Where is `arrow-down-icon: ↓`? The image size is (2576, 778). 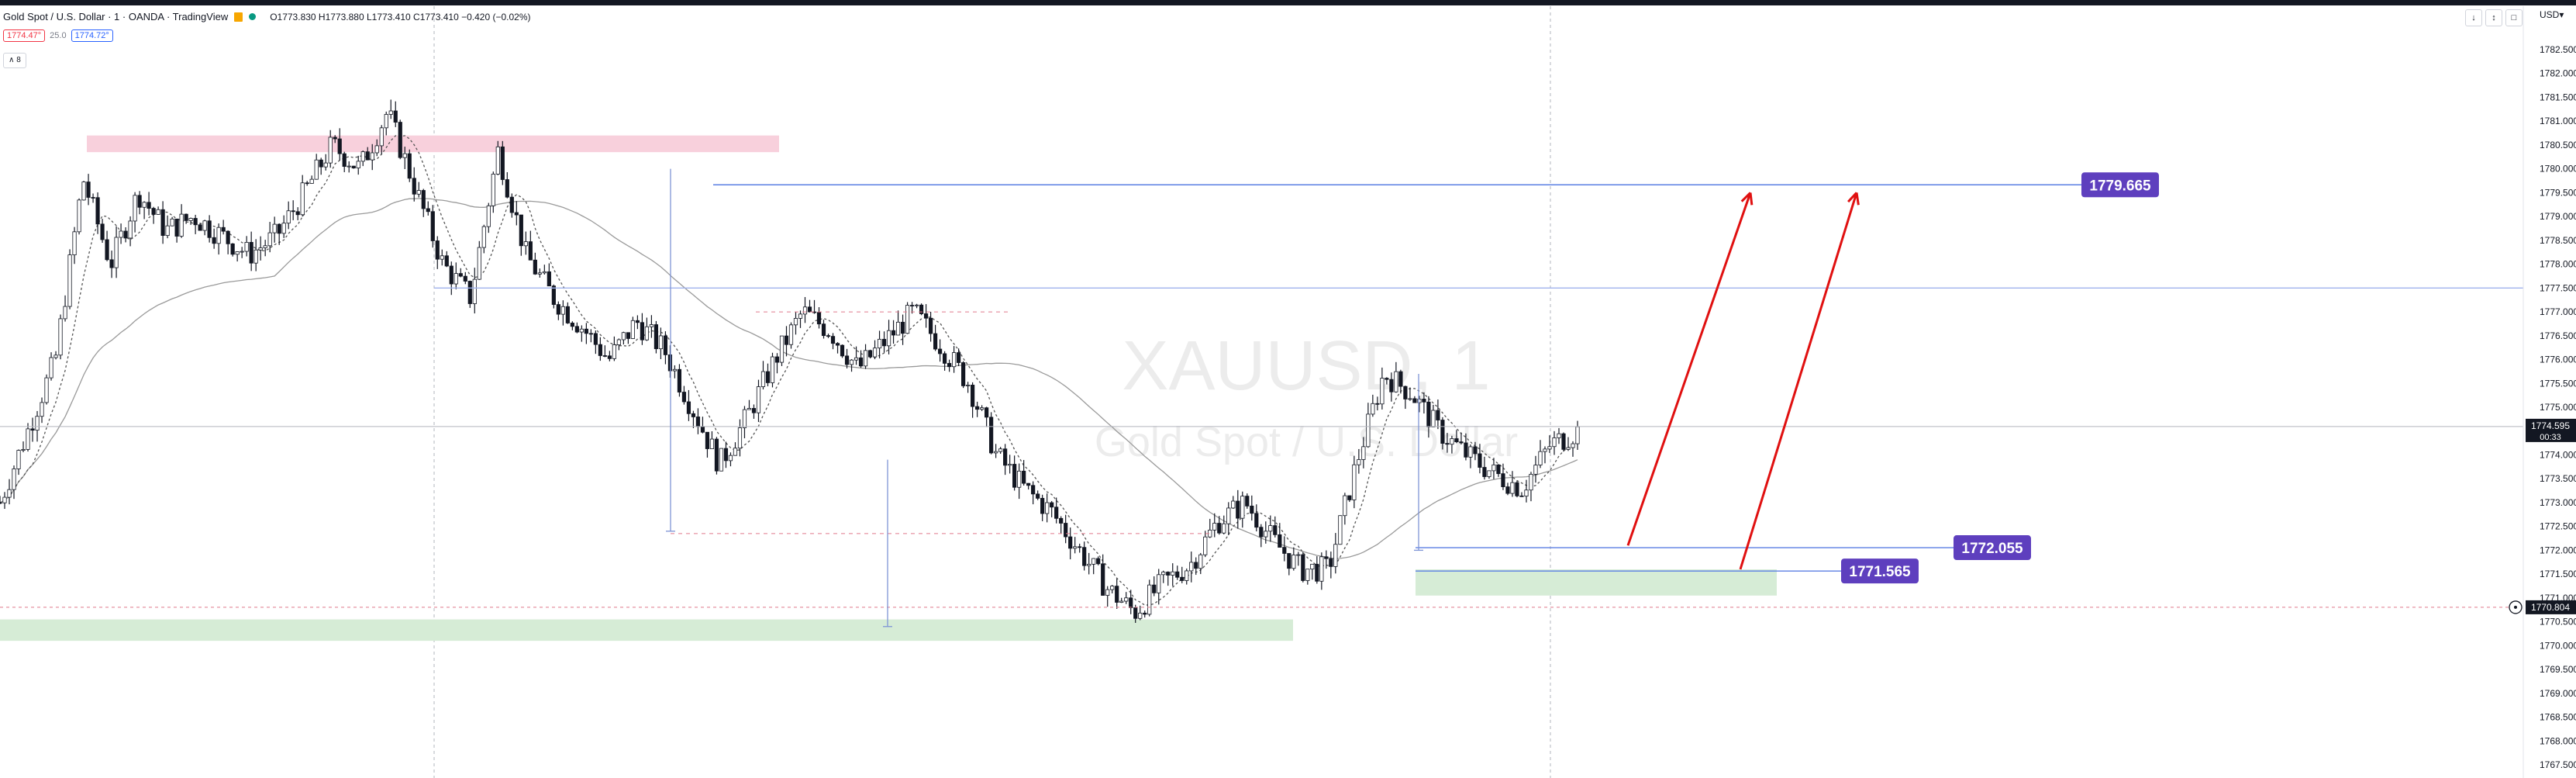
arrow-down-icon: ↓ is located at coordinates (2473, 17).